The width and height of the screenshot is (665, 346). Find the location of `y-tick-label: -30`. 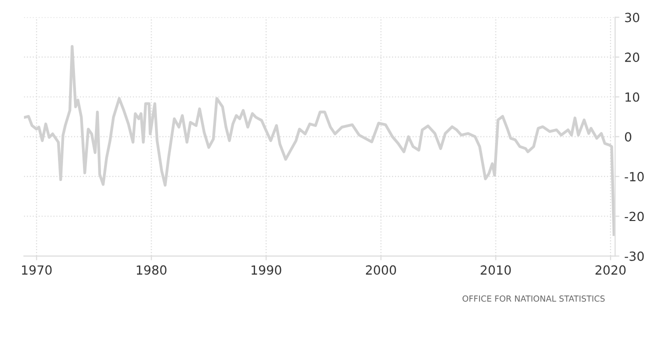

y-tick-label: -30 is located at coordinates (634, 256).